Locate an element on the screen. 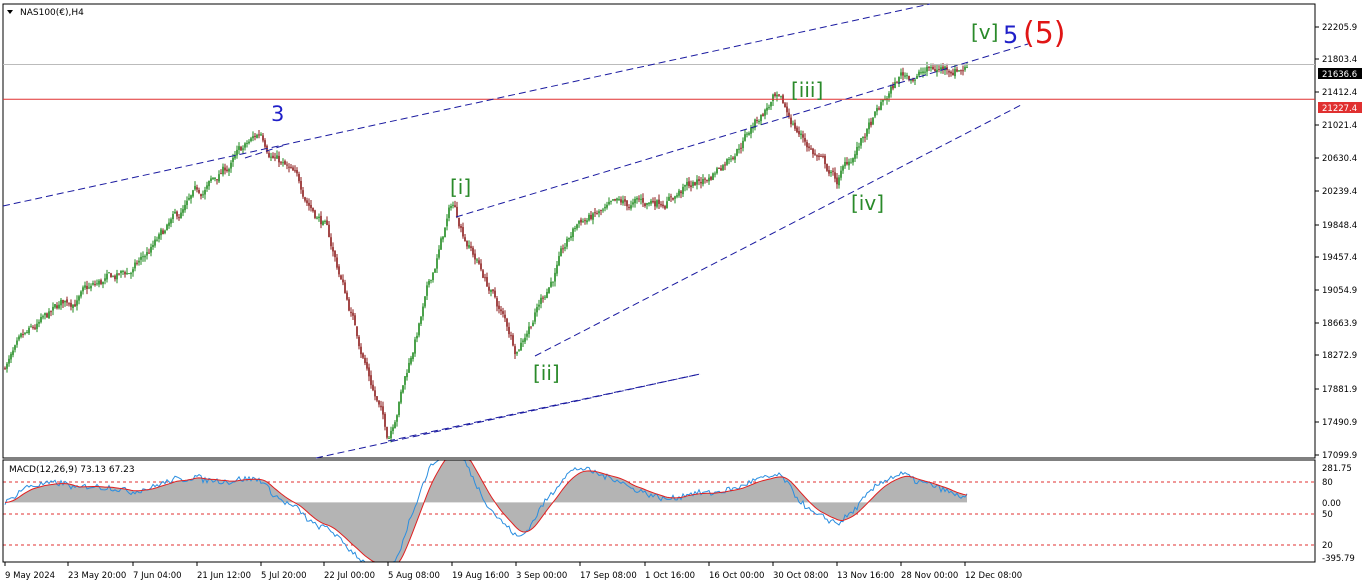 The image size is (1366, 588). macd-tick-label: 281.75 is located at coordinates (1337, 469).